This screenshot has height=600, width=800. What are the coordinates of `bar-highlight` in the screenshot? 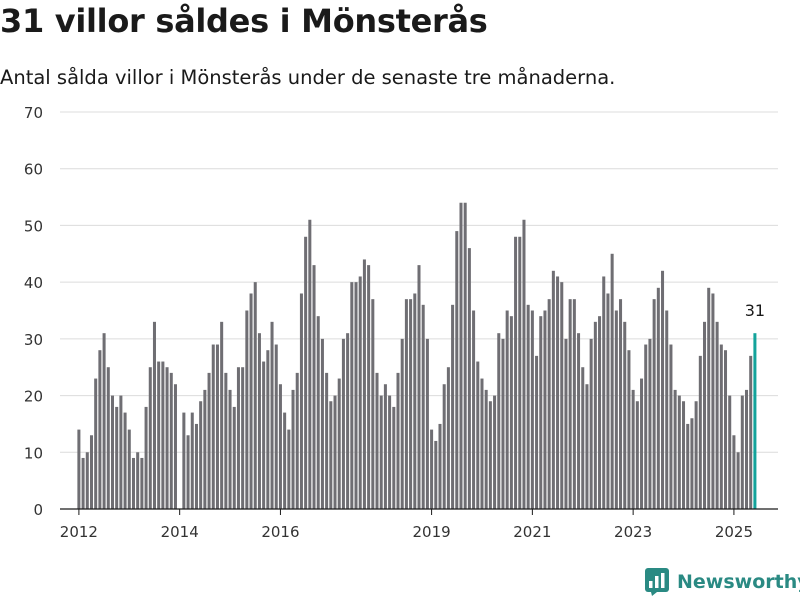 It's located at (755, 421).